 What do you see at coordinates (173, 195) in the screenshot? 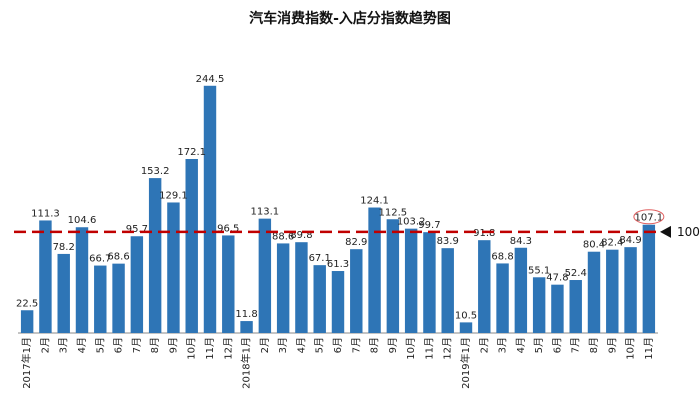
I see `bar-value-label: 129.1` at bounding box center [173, 195].